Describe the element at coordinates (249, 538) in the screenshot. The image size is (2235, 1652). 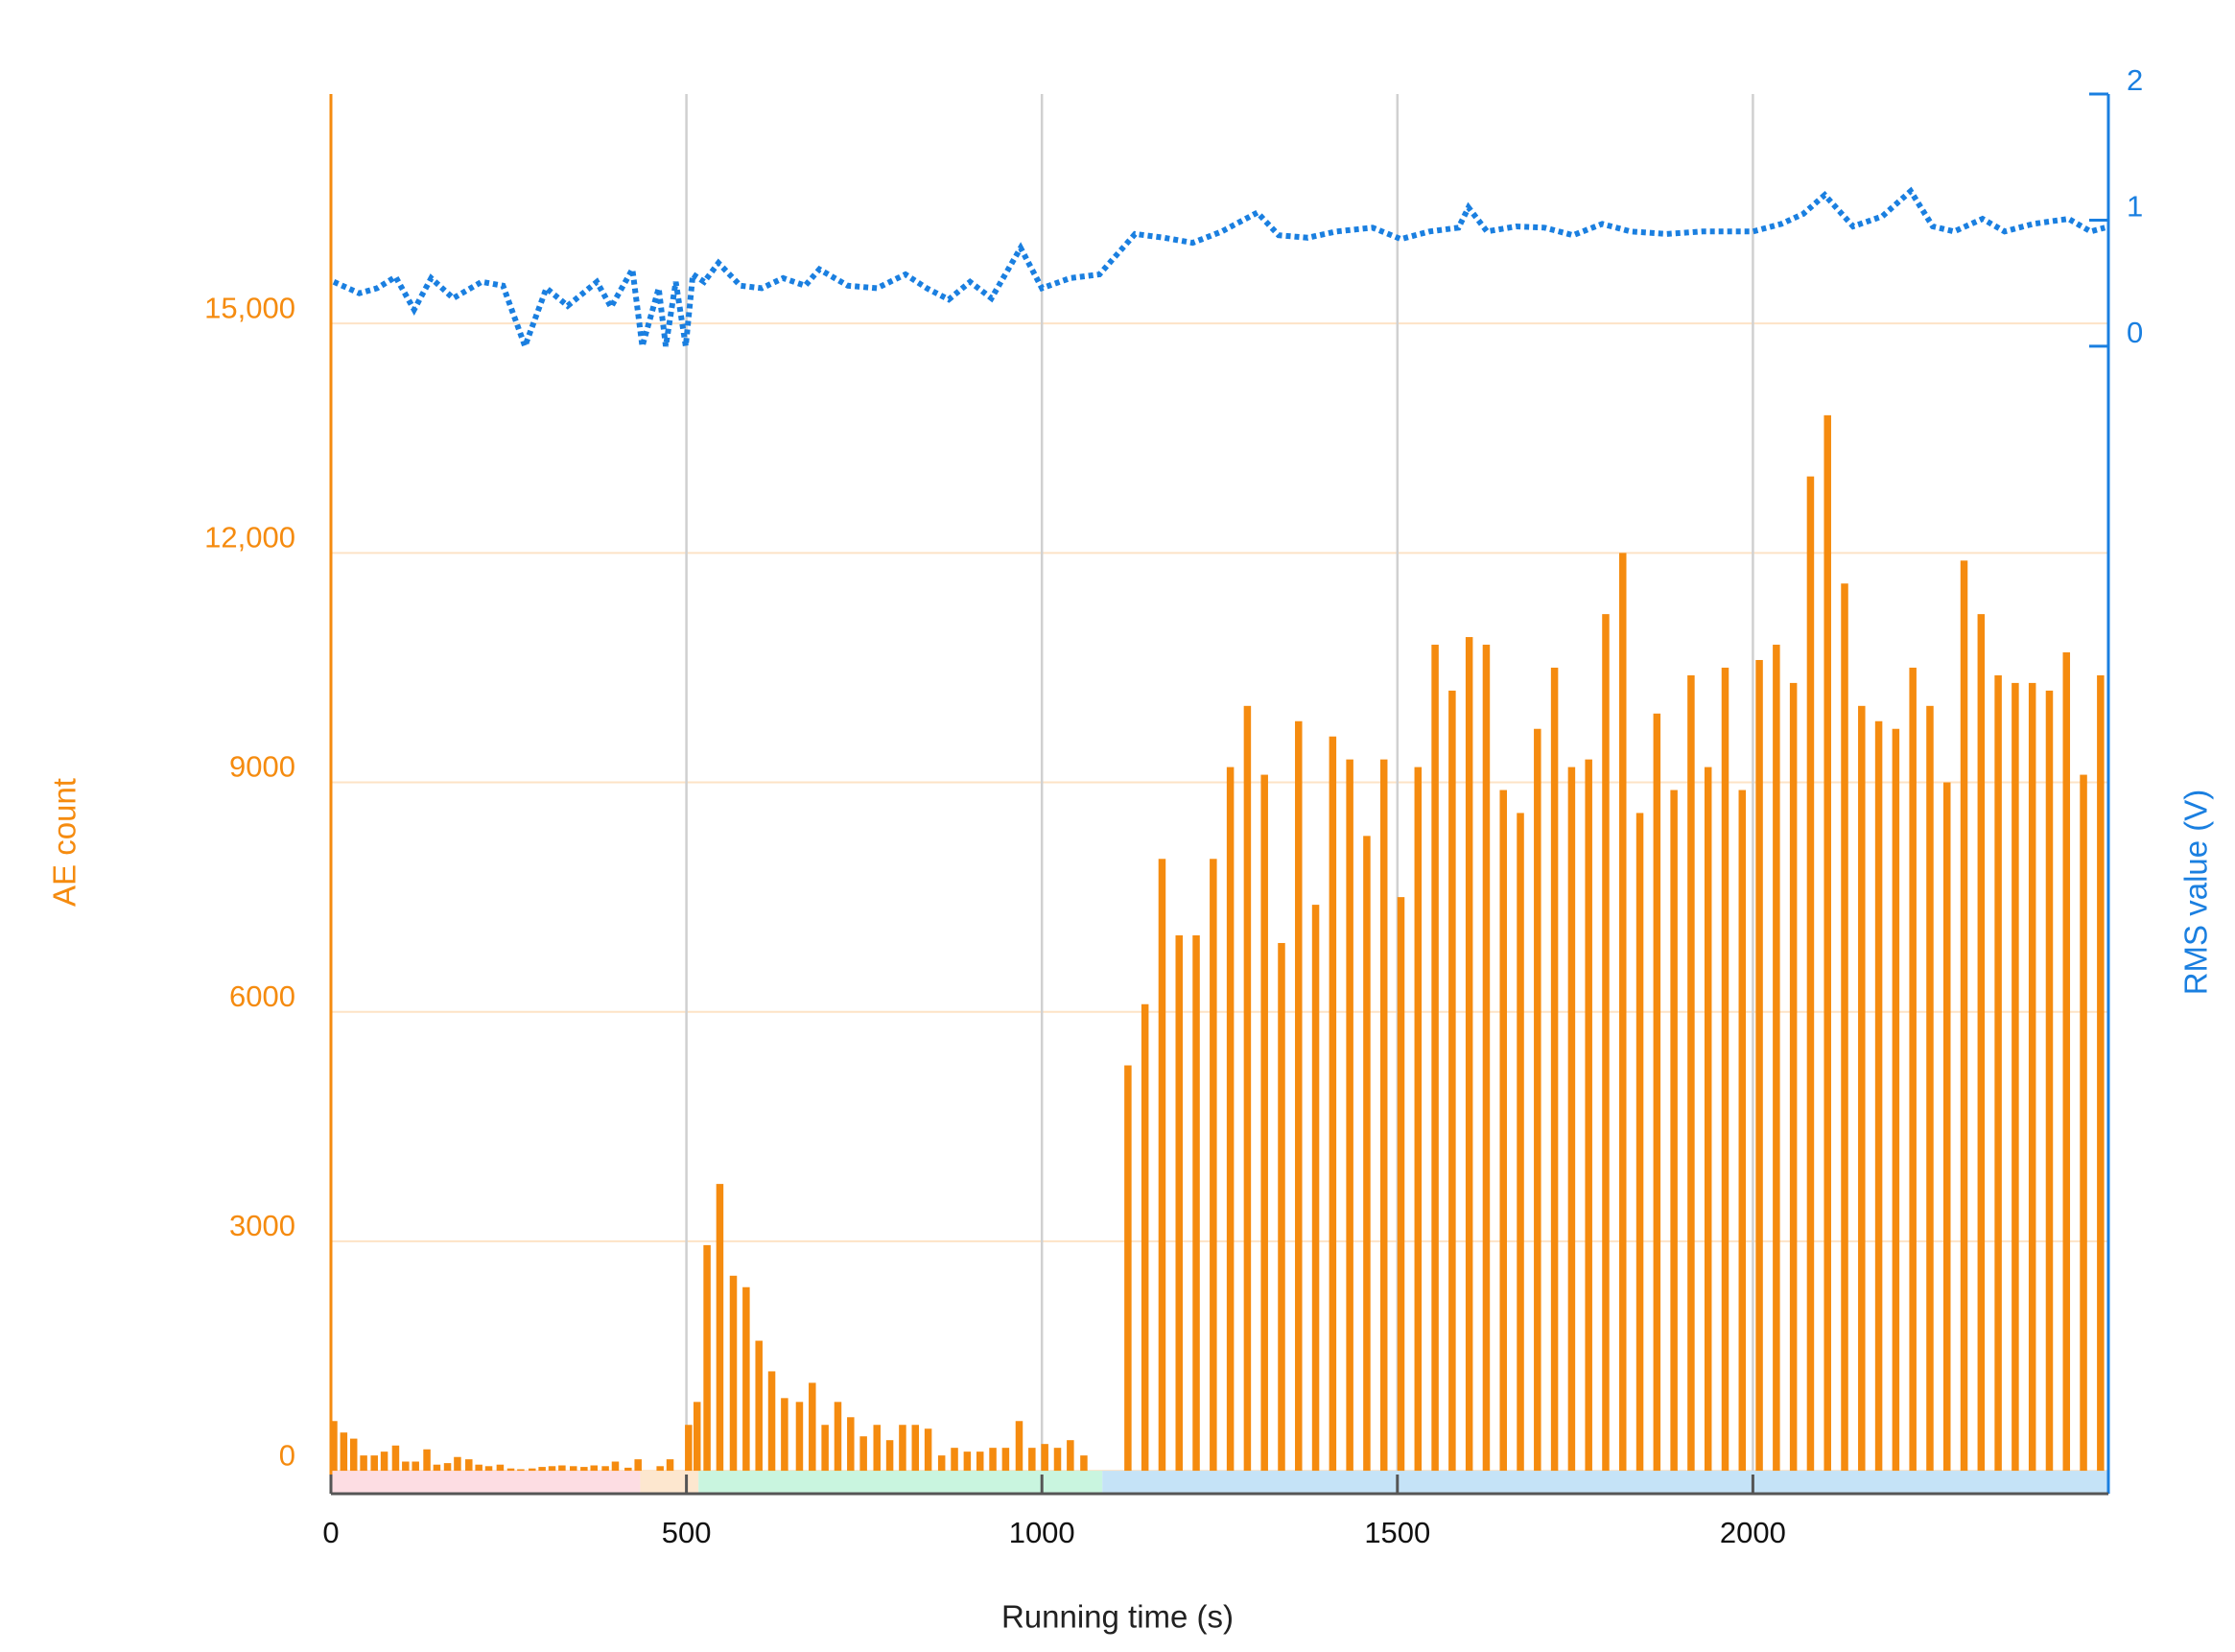
I see `y-tick-label: 12,000` at that location.